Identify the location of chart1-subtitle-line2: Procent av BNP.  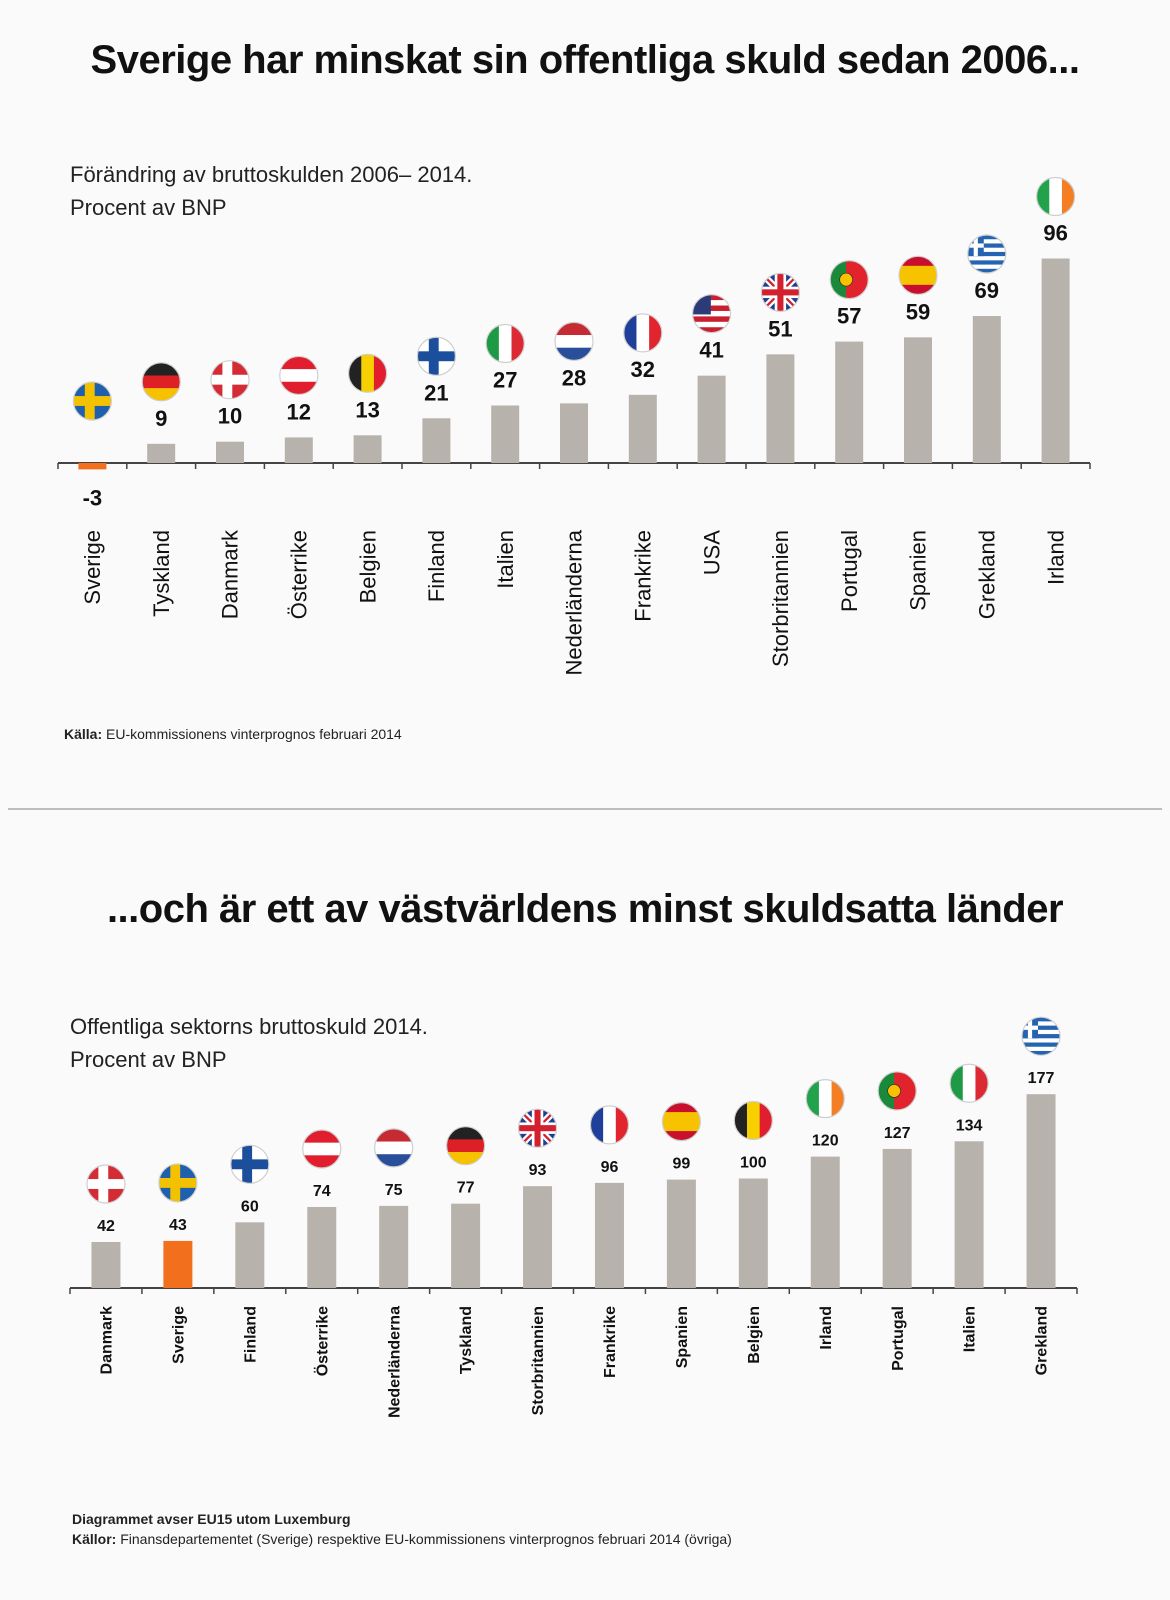
(148, 207).